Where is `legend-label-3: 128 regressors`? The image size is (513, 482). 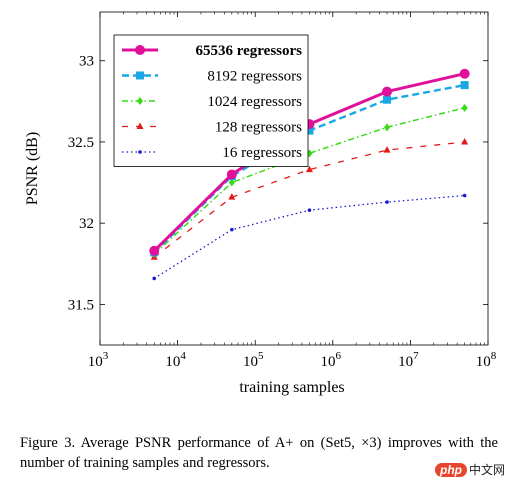 legend-label-3: 128 regressors is located at coordinates (258, 128).